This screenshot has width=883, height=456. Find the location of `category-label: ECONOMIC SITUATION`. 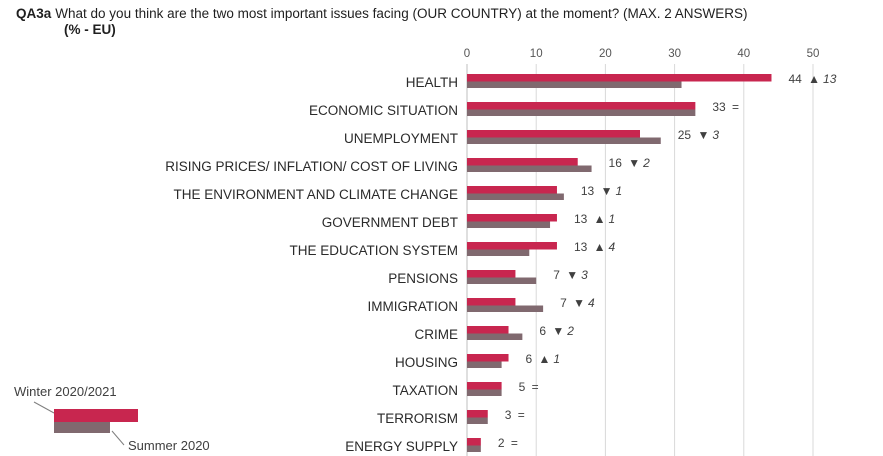

category-label: ECONOMIC SITUATION is located at coordinates (383, 110).